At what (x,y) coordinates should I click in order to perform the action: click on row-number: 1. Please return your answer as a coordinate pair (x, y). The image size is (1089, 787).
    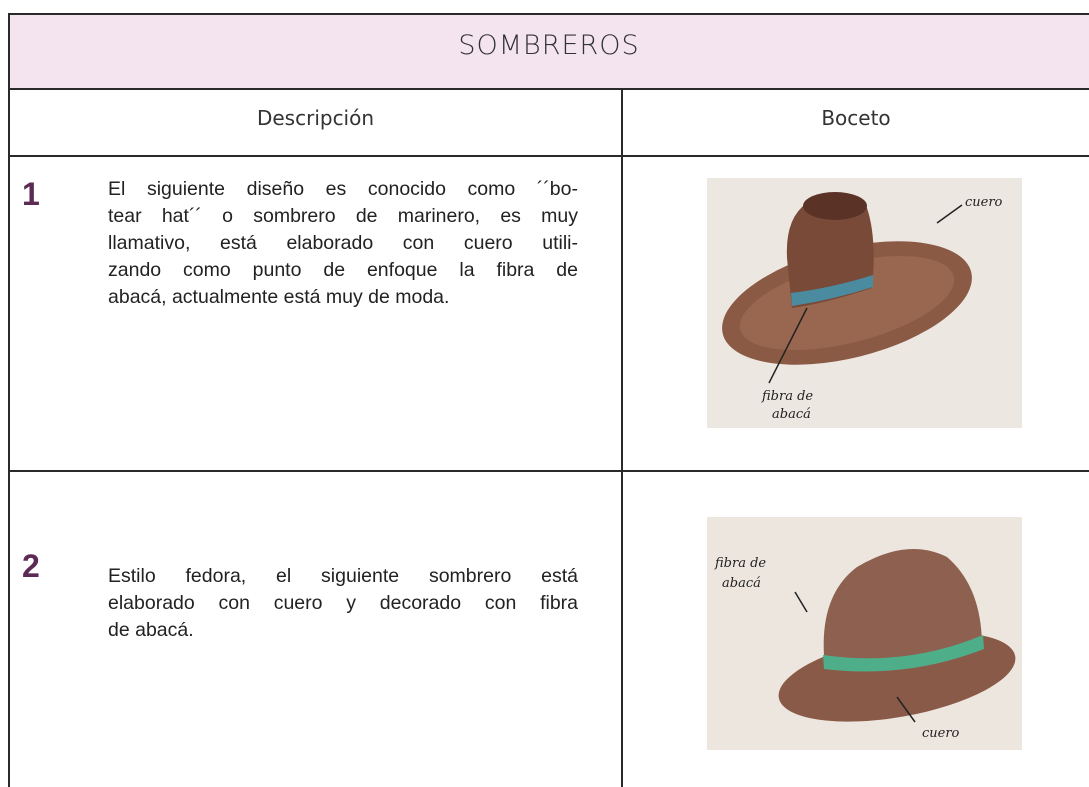
    Looking at the image, I should click on (31, 194).